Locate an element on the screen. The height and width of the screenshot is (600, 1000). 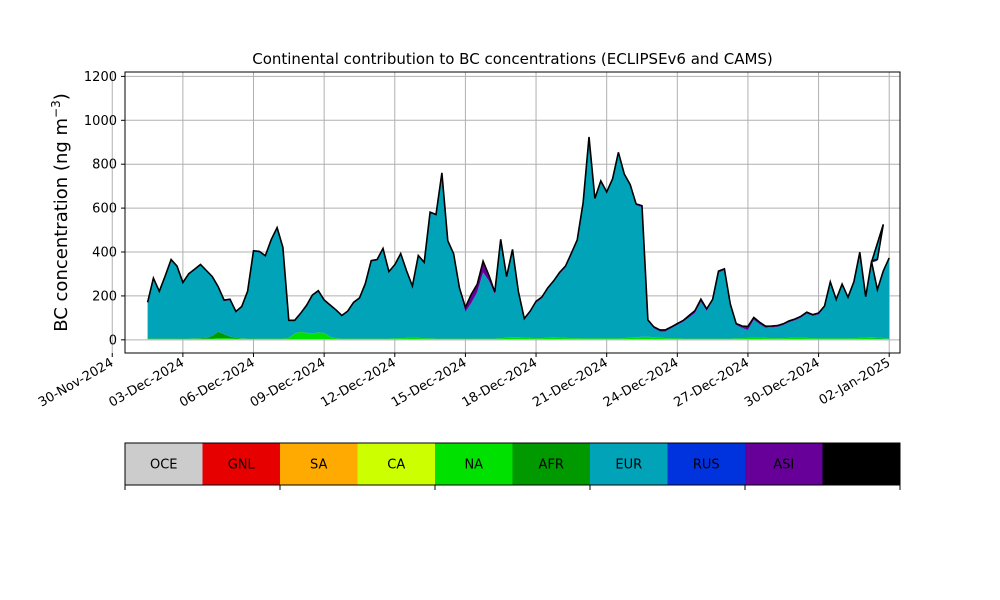
legend-swatch-eur is located at coordinates (629, 464).